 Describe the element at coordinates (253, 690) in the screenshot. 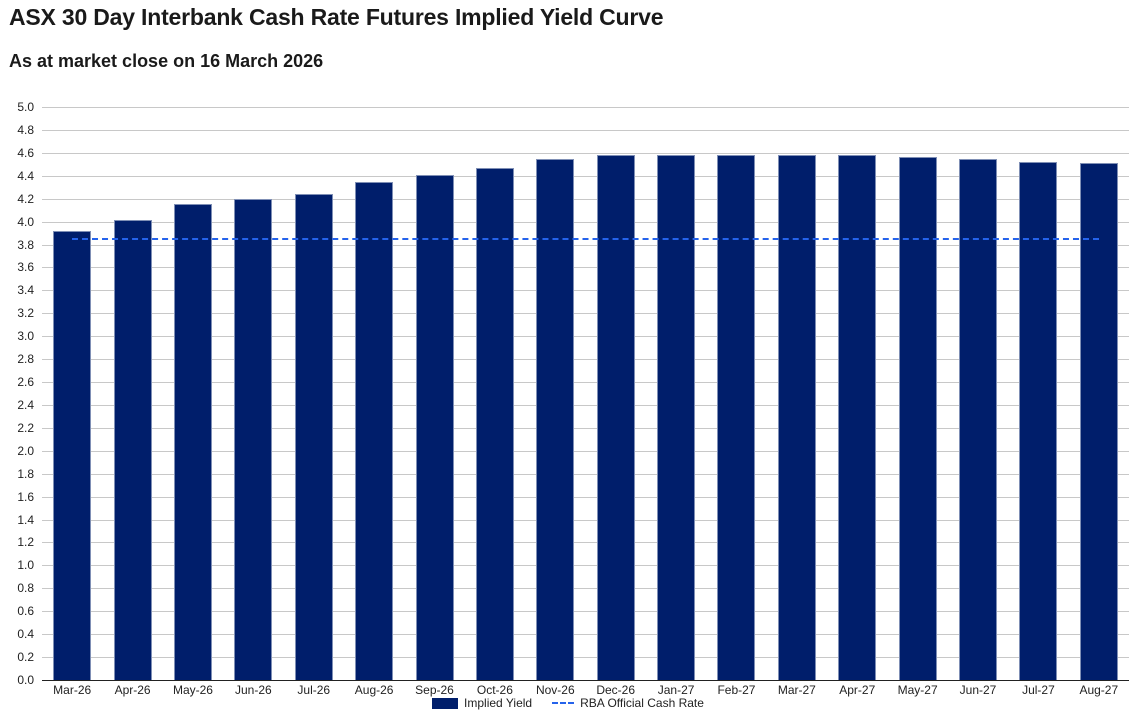

I see `x-tick-label: Jun-26` at that location.